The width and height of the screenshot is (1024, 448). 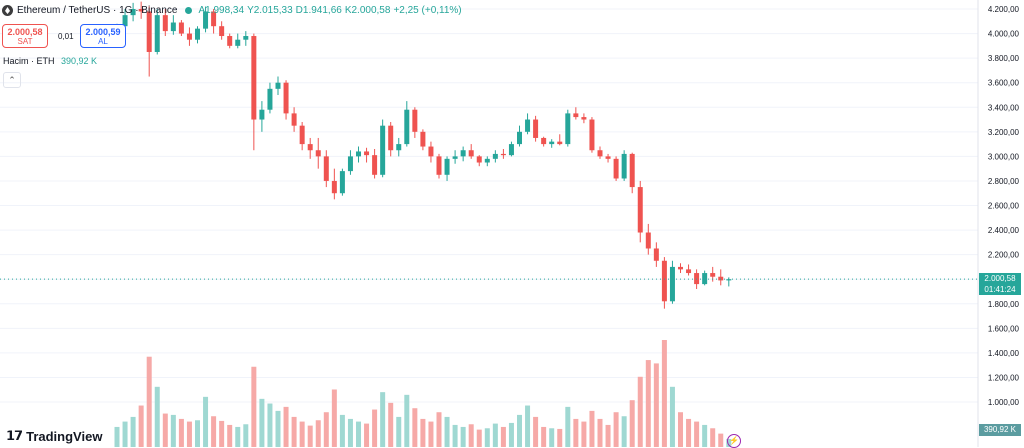 What do you see at coordinates (54, 436) in the screenshot?
I see `tradingview-logo: 𝟭𝟳 TradingView` at bounding box center [54, 436].